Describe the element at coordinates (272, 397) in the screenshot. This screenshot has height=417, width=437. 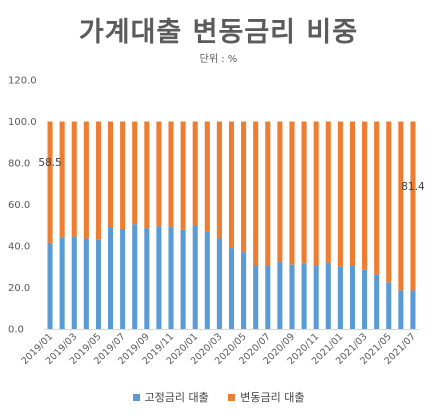
I see `legend-label-variable: 변동금리 대출` at that location.